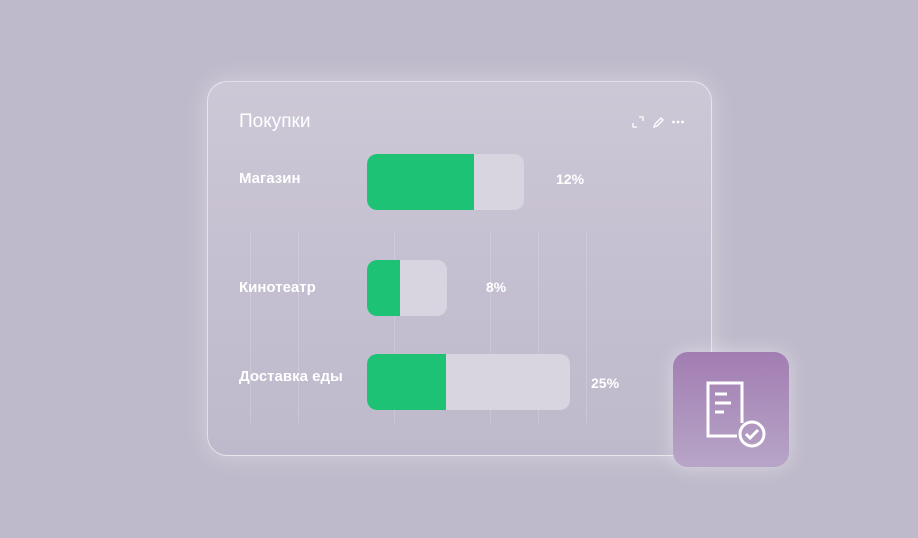  What do you see at coordinates (658, 122) in the screenshot?
I see `pencil-icon` at bounding box center [658, 122].